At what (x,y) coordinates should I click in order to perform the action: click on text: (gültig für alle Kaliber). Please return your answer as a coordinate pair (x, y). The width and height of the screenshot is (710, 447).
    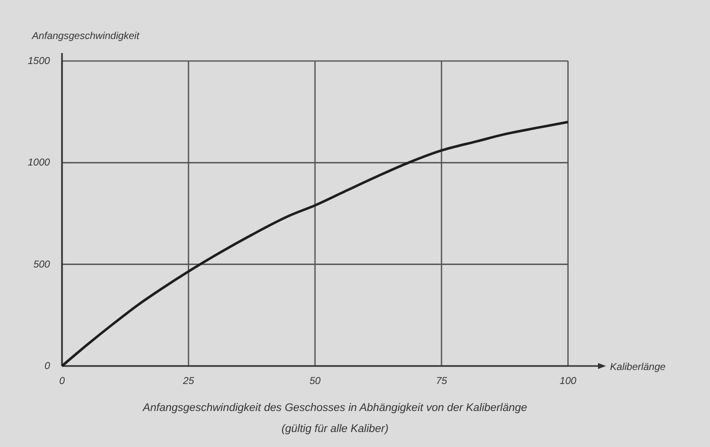
    Looking at the image, I should click on (335, 429).